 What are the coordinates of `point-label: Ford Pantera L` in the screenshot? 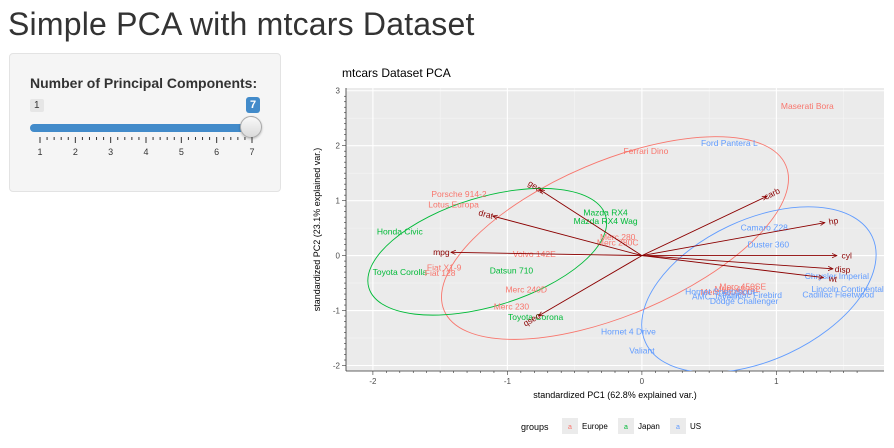 It's located at (729, 143).